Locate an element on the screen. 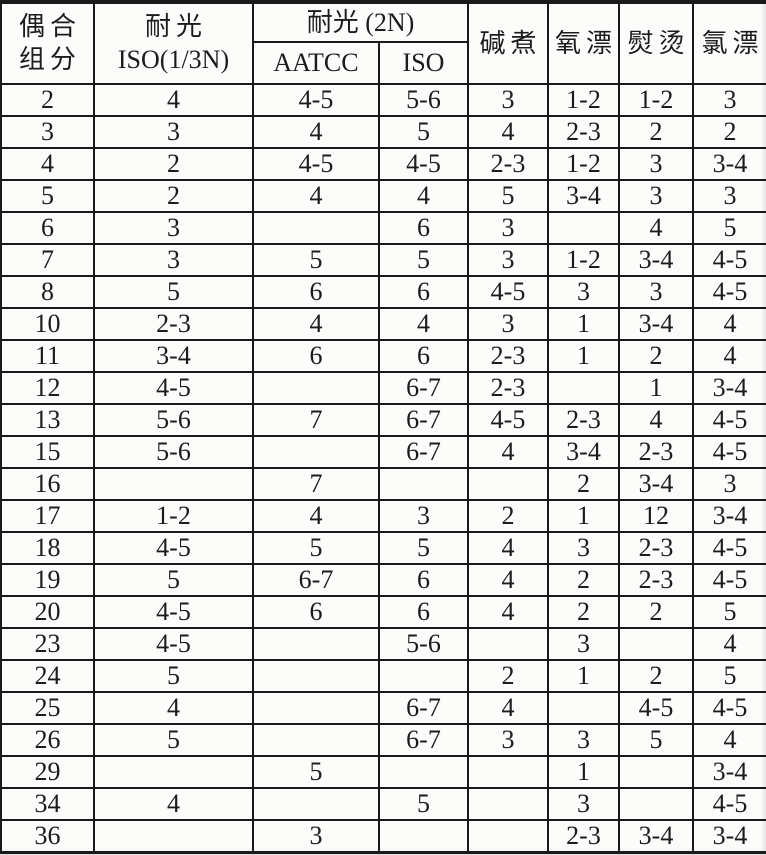 The image size is (766, 855). component-cell: 19 is located at coordinates (47, 580).